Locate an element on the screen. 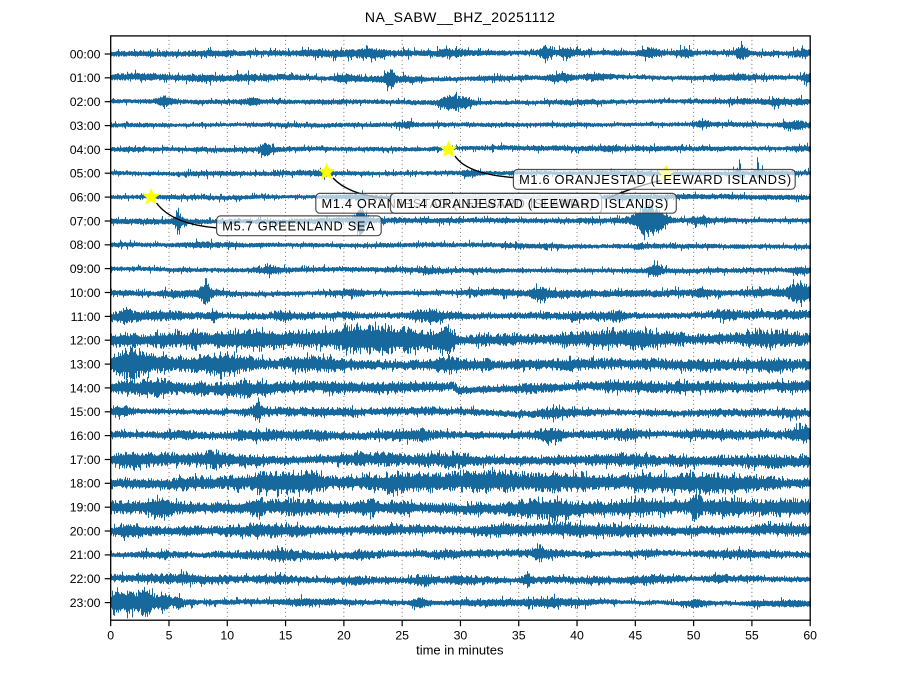 This screenshot has width=919, height=690. svg-text: 06:00 is located at coordinates (85, 198).